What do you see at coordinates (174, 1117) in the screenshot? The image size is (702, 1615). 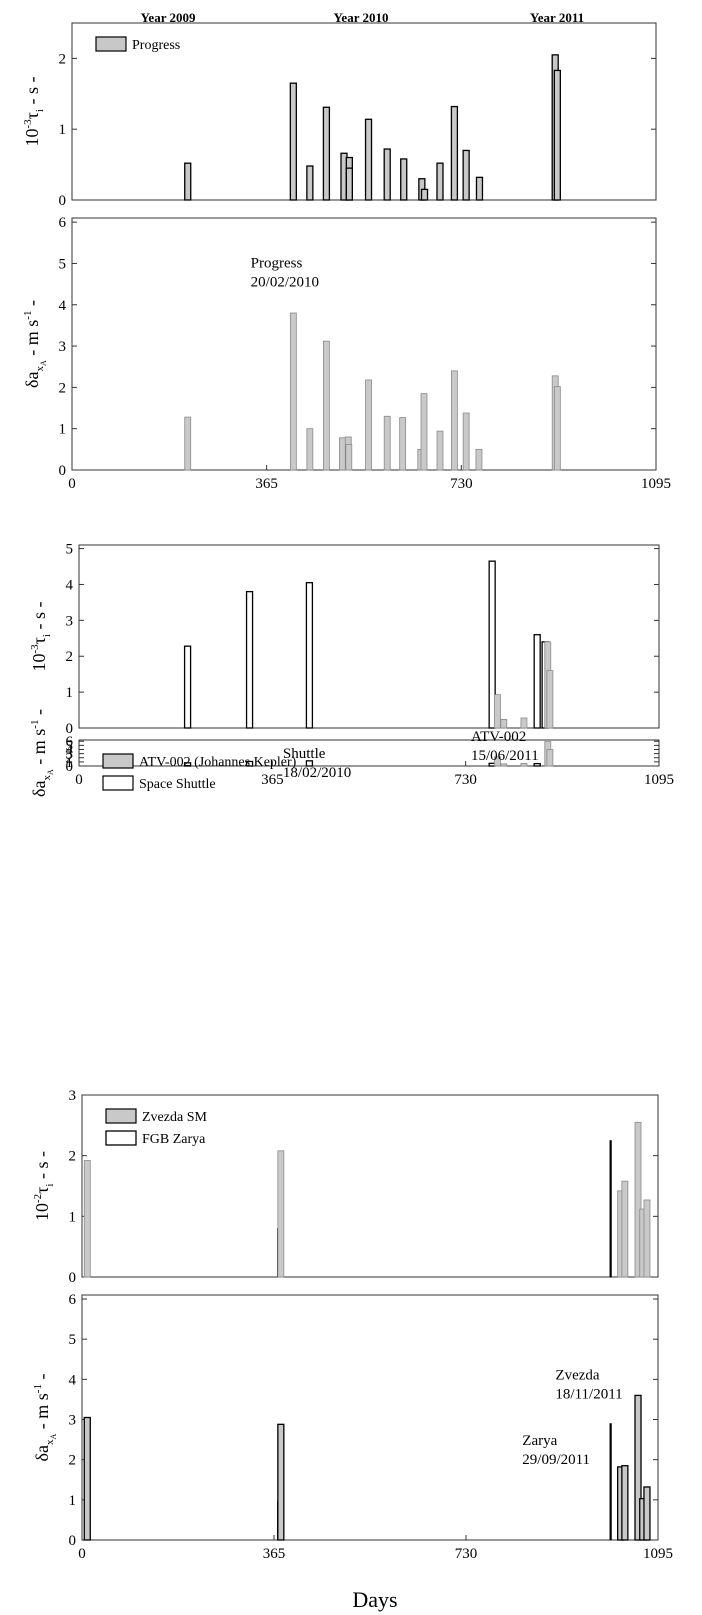 I see `legend-label: Zvezda SM` at bounding box center [174, 1117].